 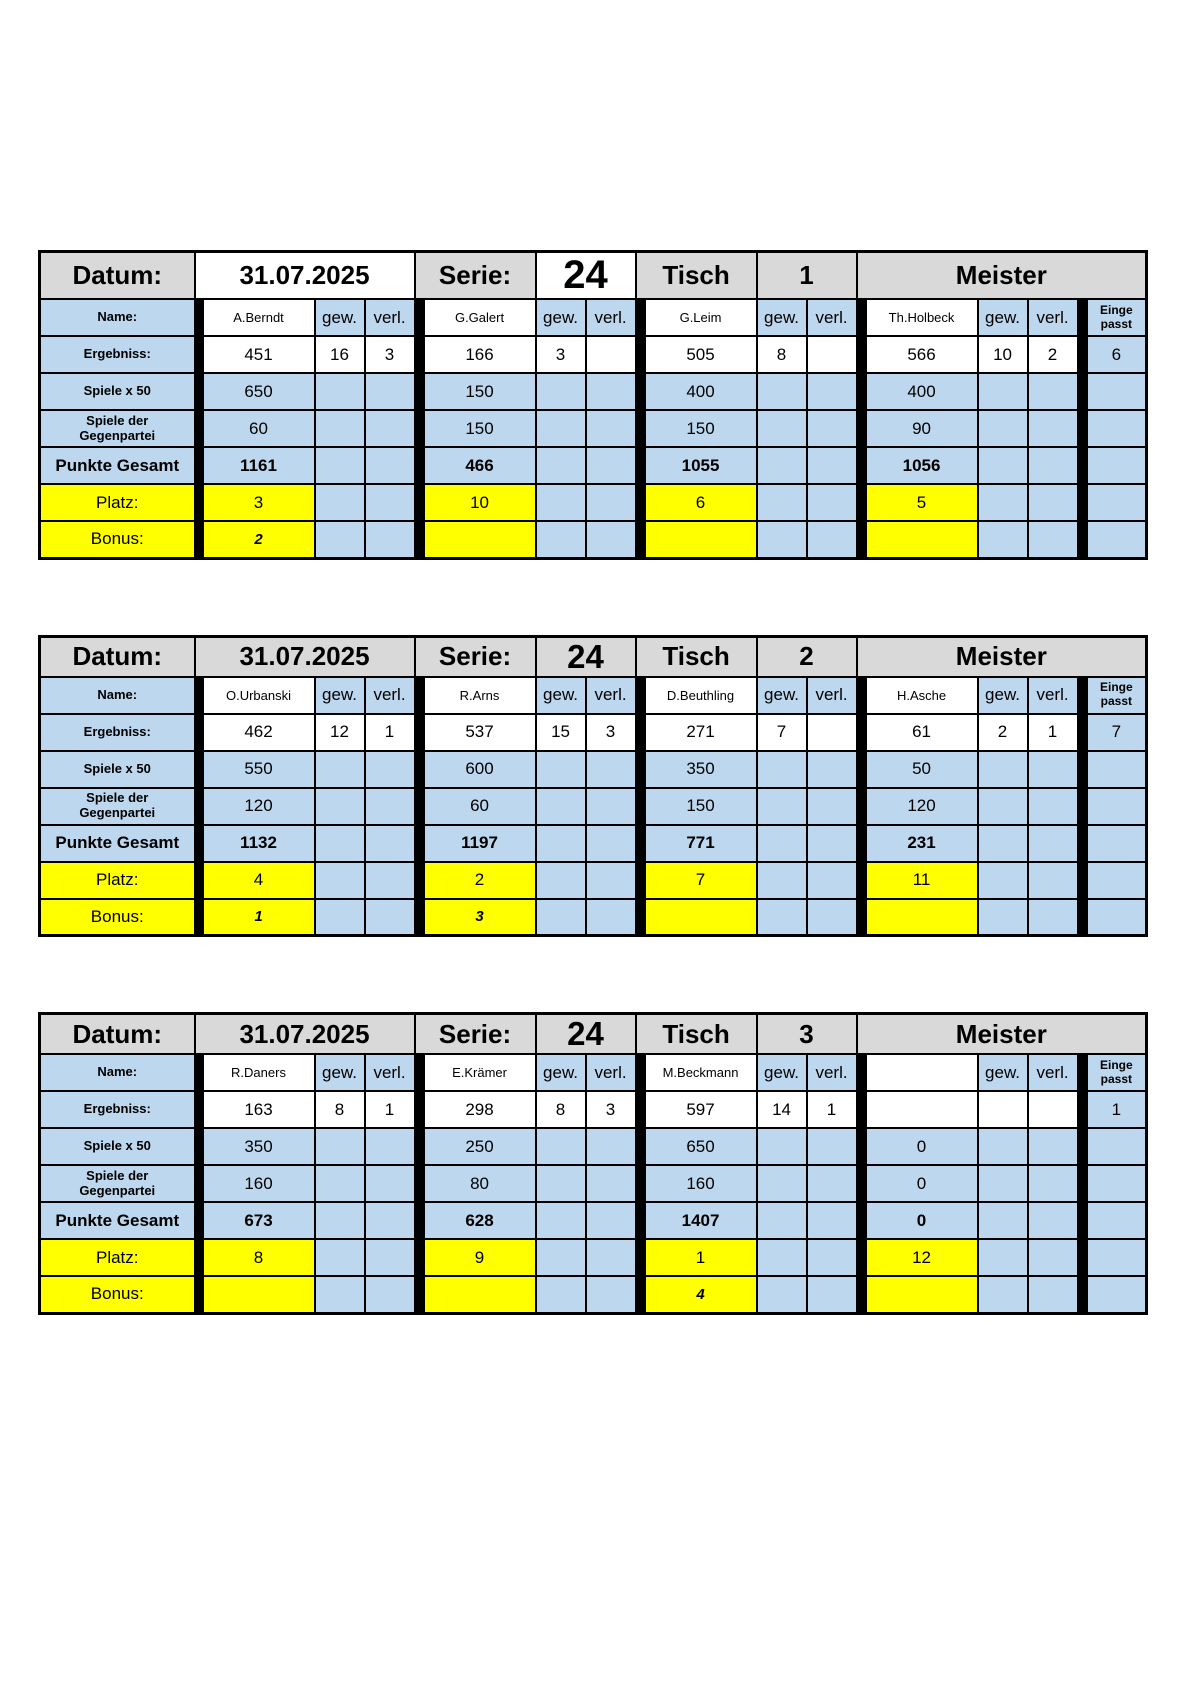 I want to click on tisch-number: 2, so click(x=806, y=656).